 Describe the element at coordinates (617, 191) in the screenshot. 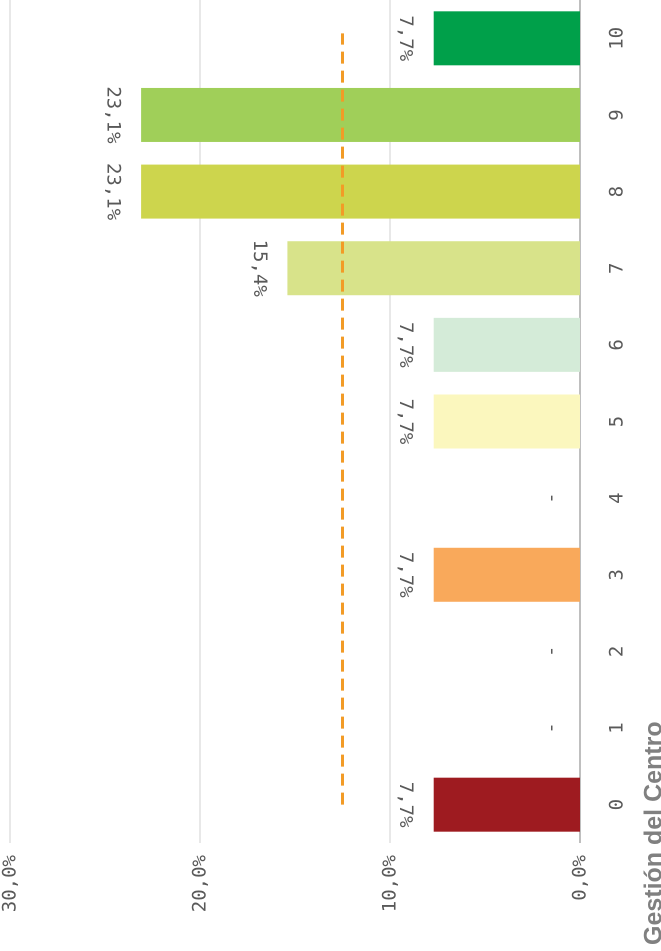

I see `x-tick-label: 8` at that location.